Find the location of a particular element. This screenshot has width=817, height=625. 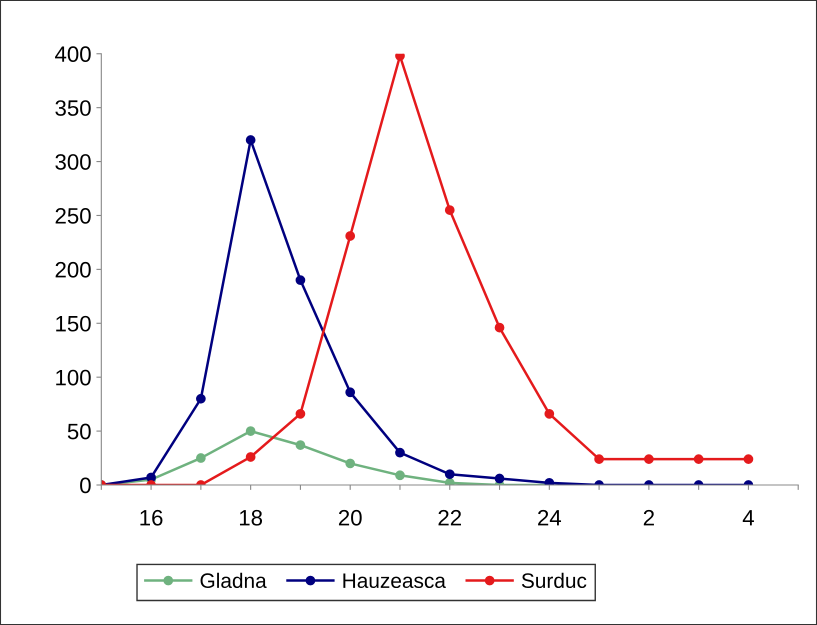

y-tick-label: 100 is located at coordinates (73, 378).